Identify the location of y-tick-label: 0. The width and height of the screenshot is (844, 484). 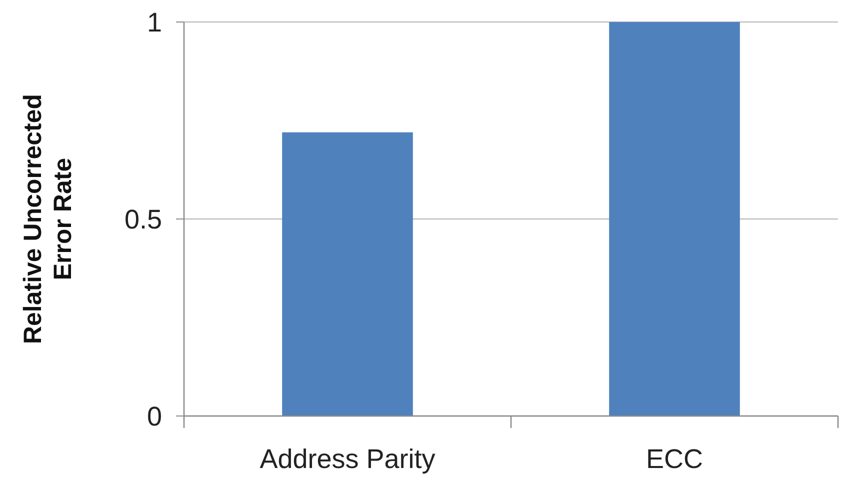
(154, 416).